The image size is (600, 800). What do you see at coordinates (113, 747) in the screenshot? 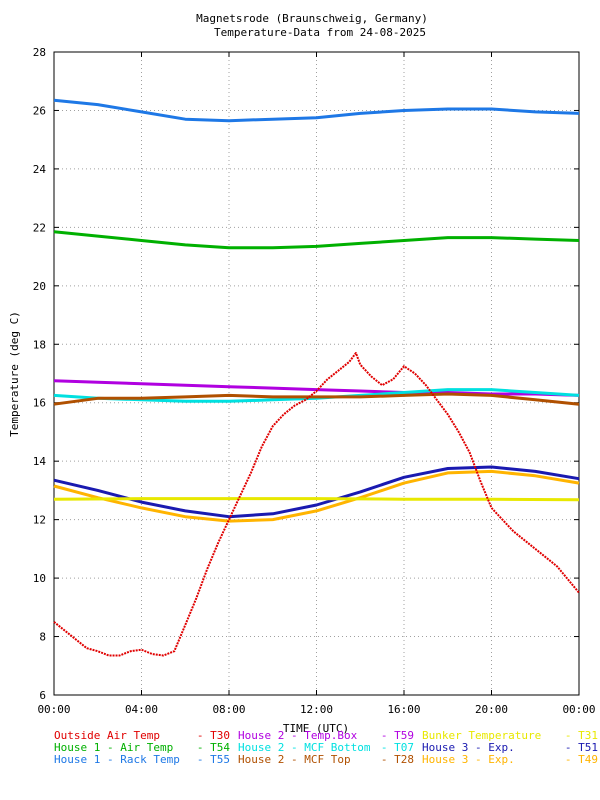
I see `legend-name-t54: House 1 - Air Temp` at bounding box center [113, 747].